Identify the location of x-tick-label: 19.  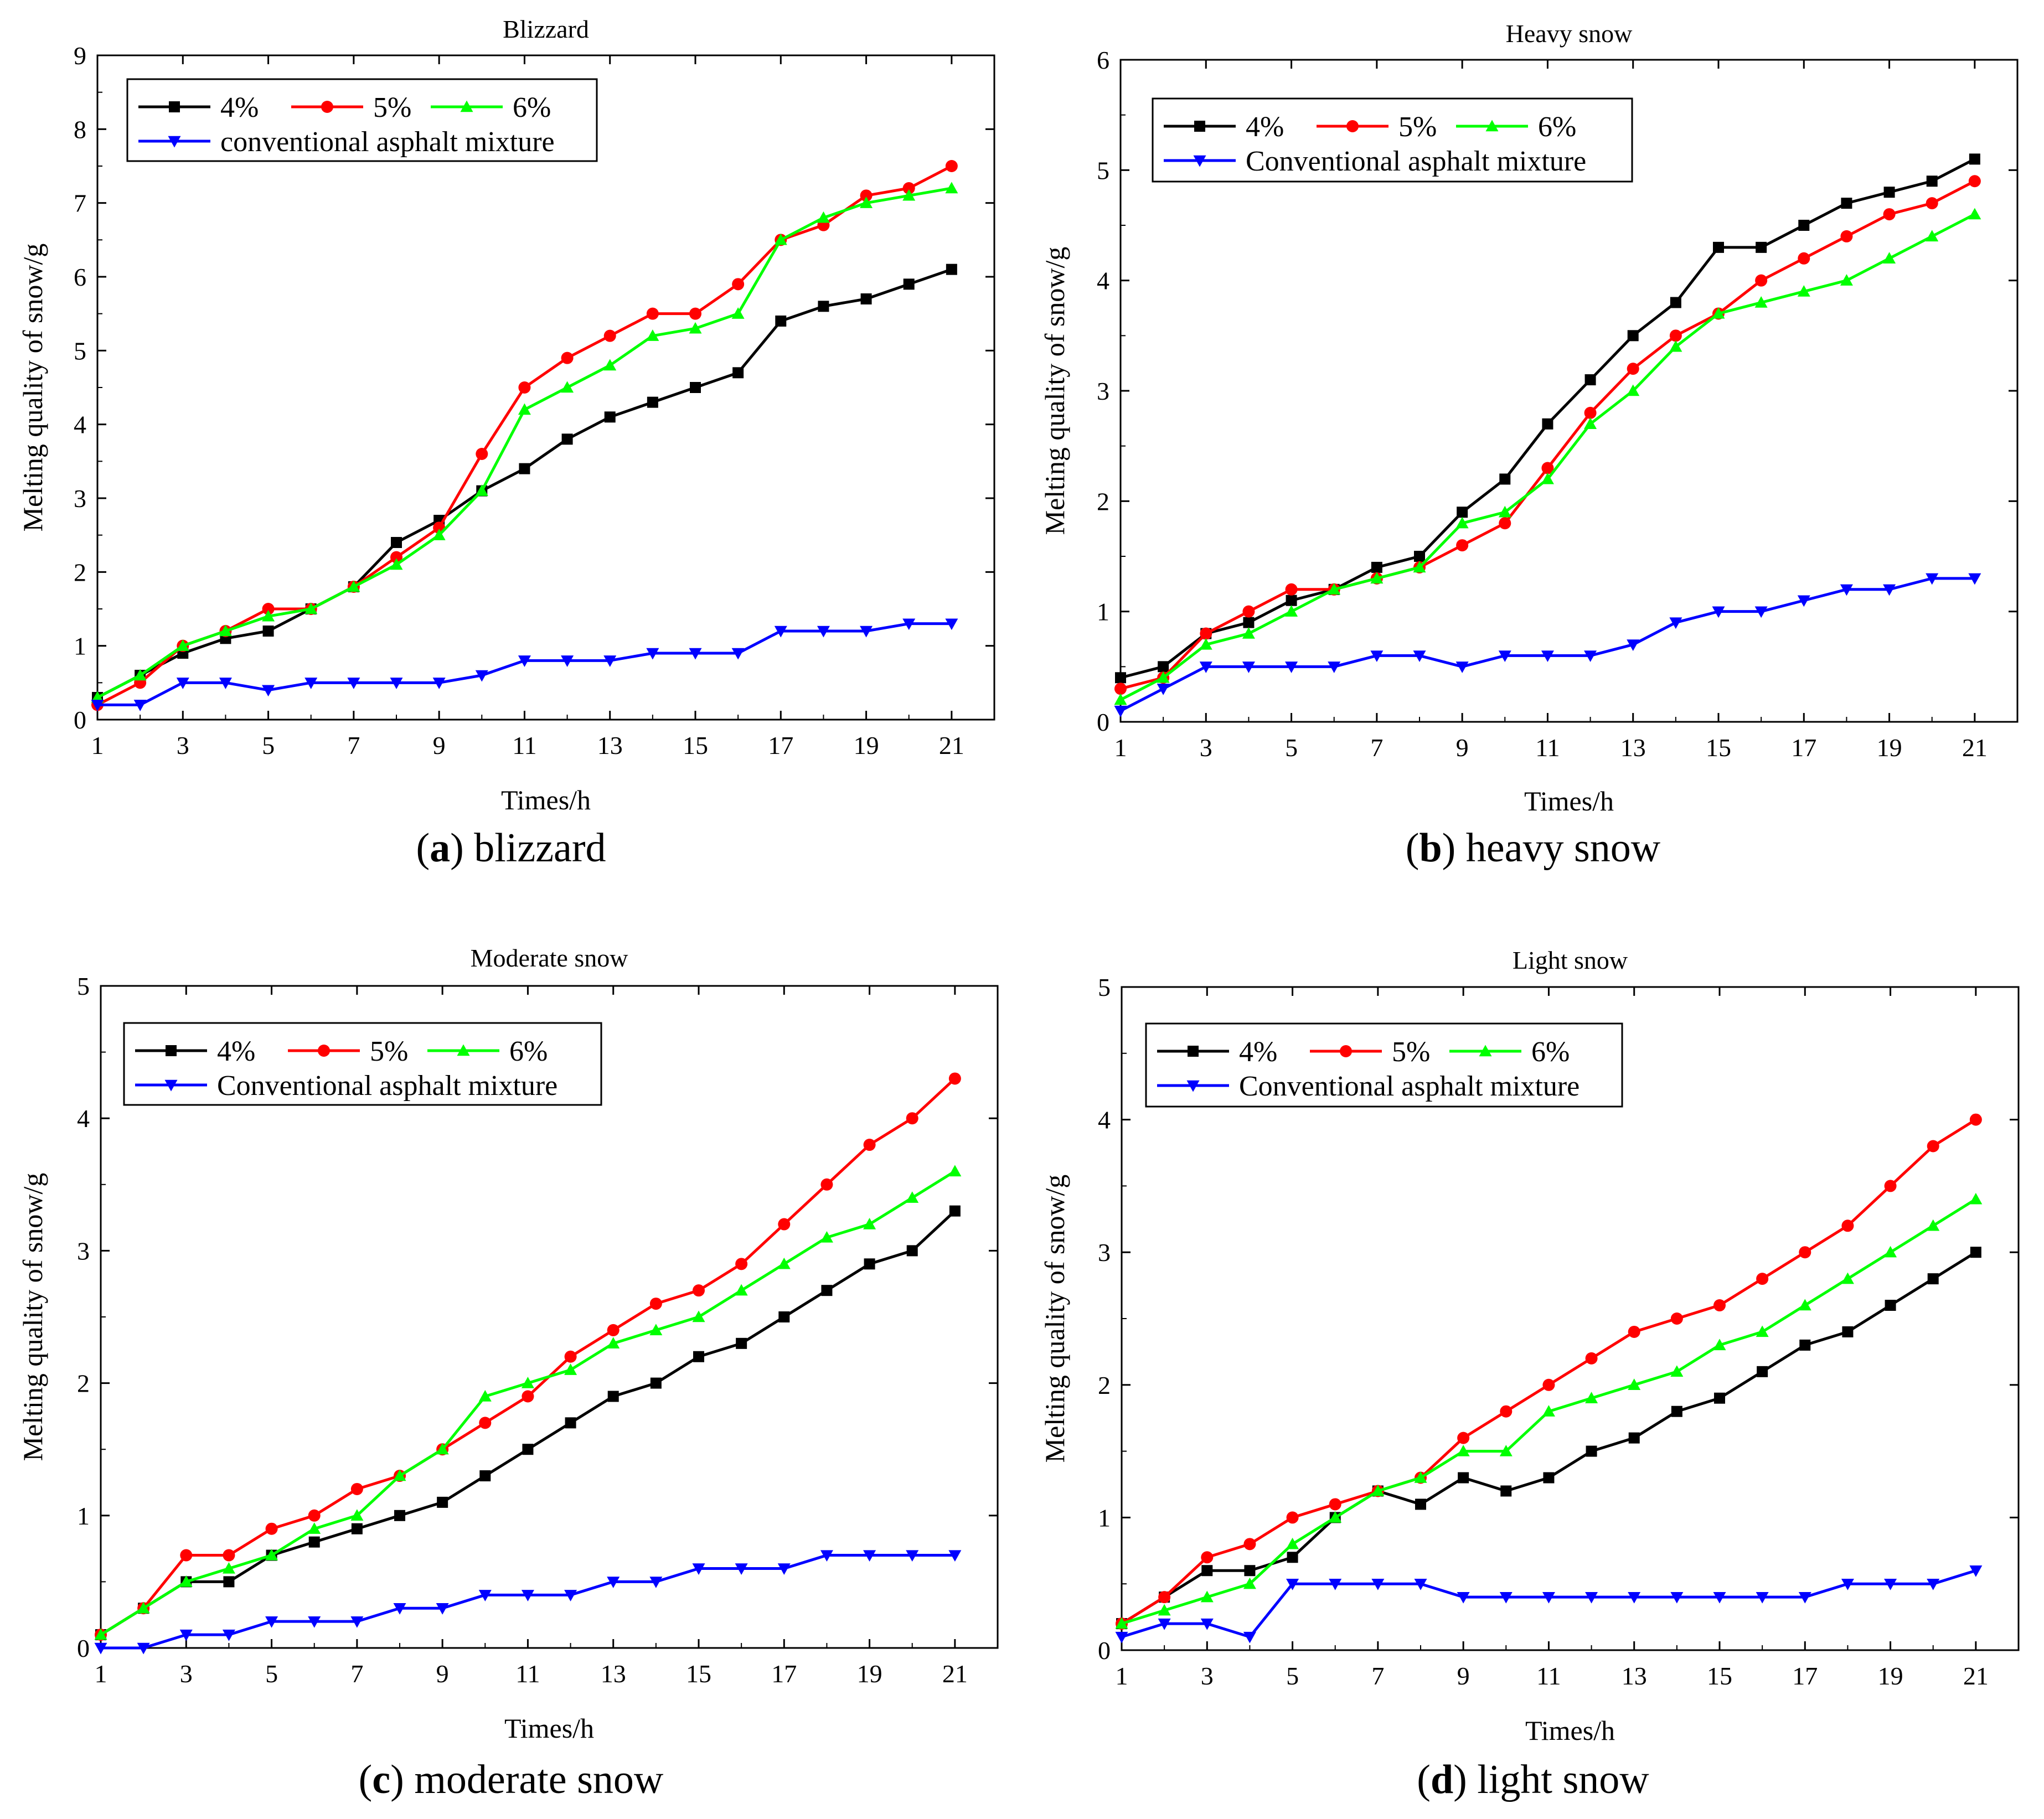
(1890, 1676).